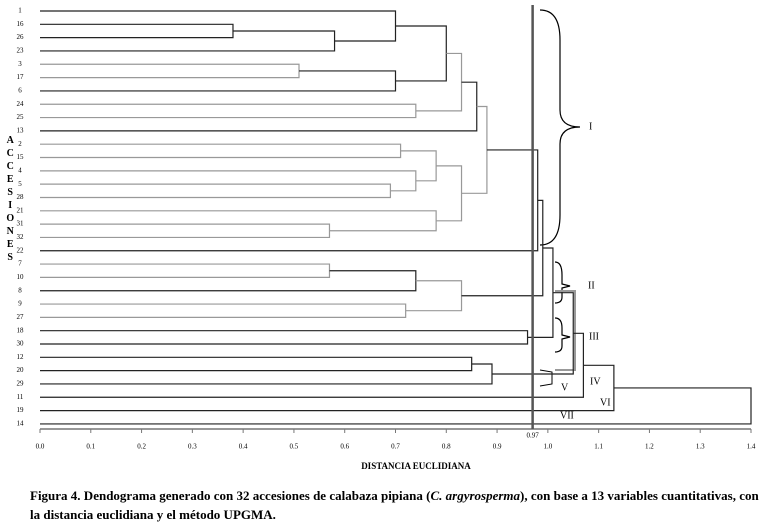 The width and height of the screenshot is (766, 531). I want to click on group-label: V, so click(565, 387).